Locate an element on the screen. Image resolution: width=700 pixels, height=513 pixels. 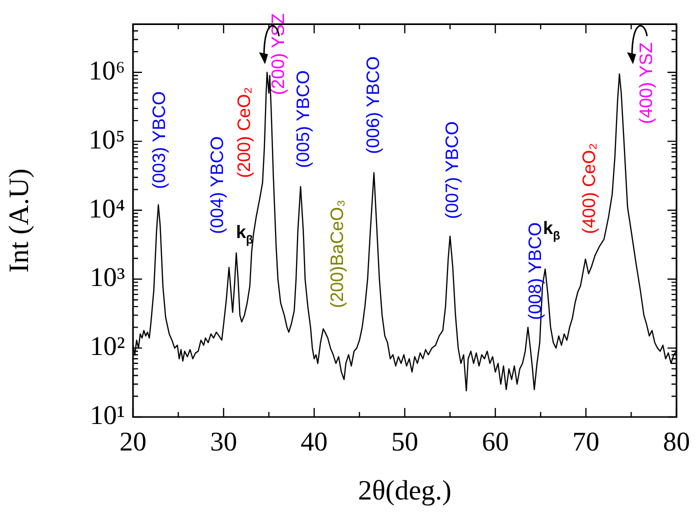
annotation: (200) CeO₂ is located at coordinates (244, 132).